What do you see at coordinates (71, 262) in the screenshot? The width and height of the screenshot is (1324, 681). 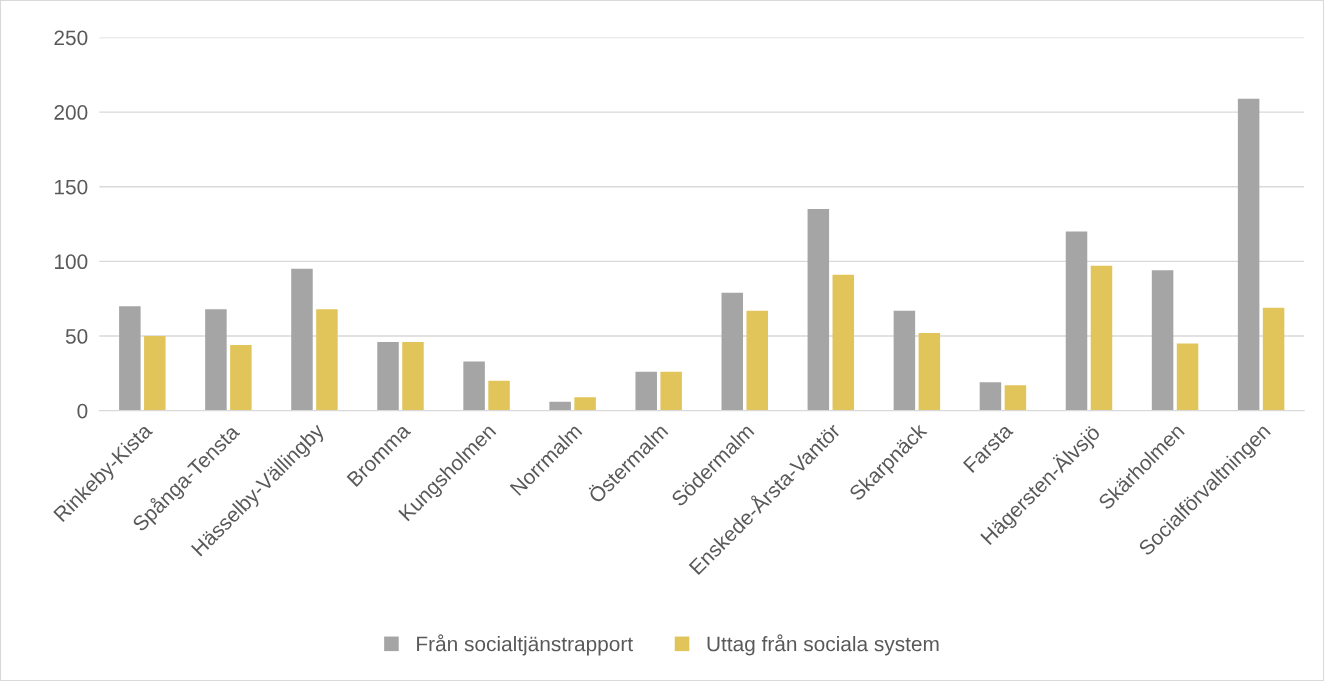 I see `y-tick-label: 100` at bounding box center [71, 262].